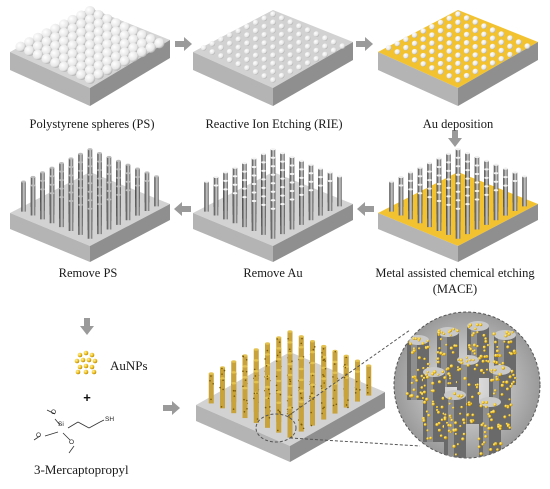  I want to click on substrate-left-side, so click(418, 237).